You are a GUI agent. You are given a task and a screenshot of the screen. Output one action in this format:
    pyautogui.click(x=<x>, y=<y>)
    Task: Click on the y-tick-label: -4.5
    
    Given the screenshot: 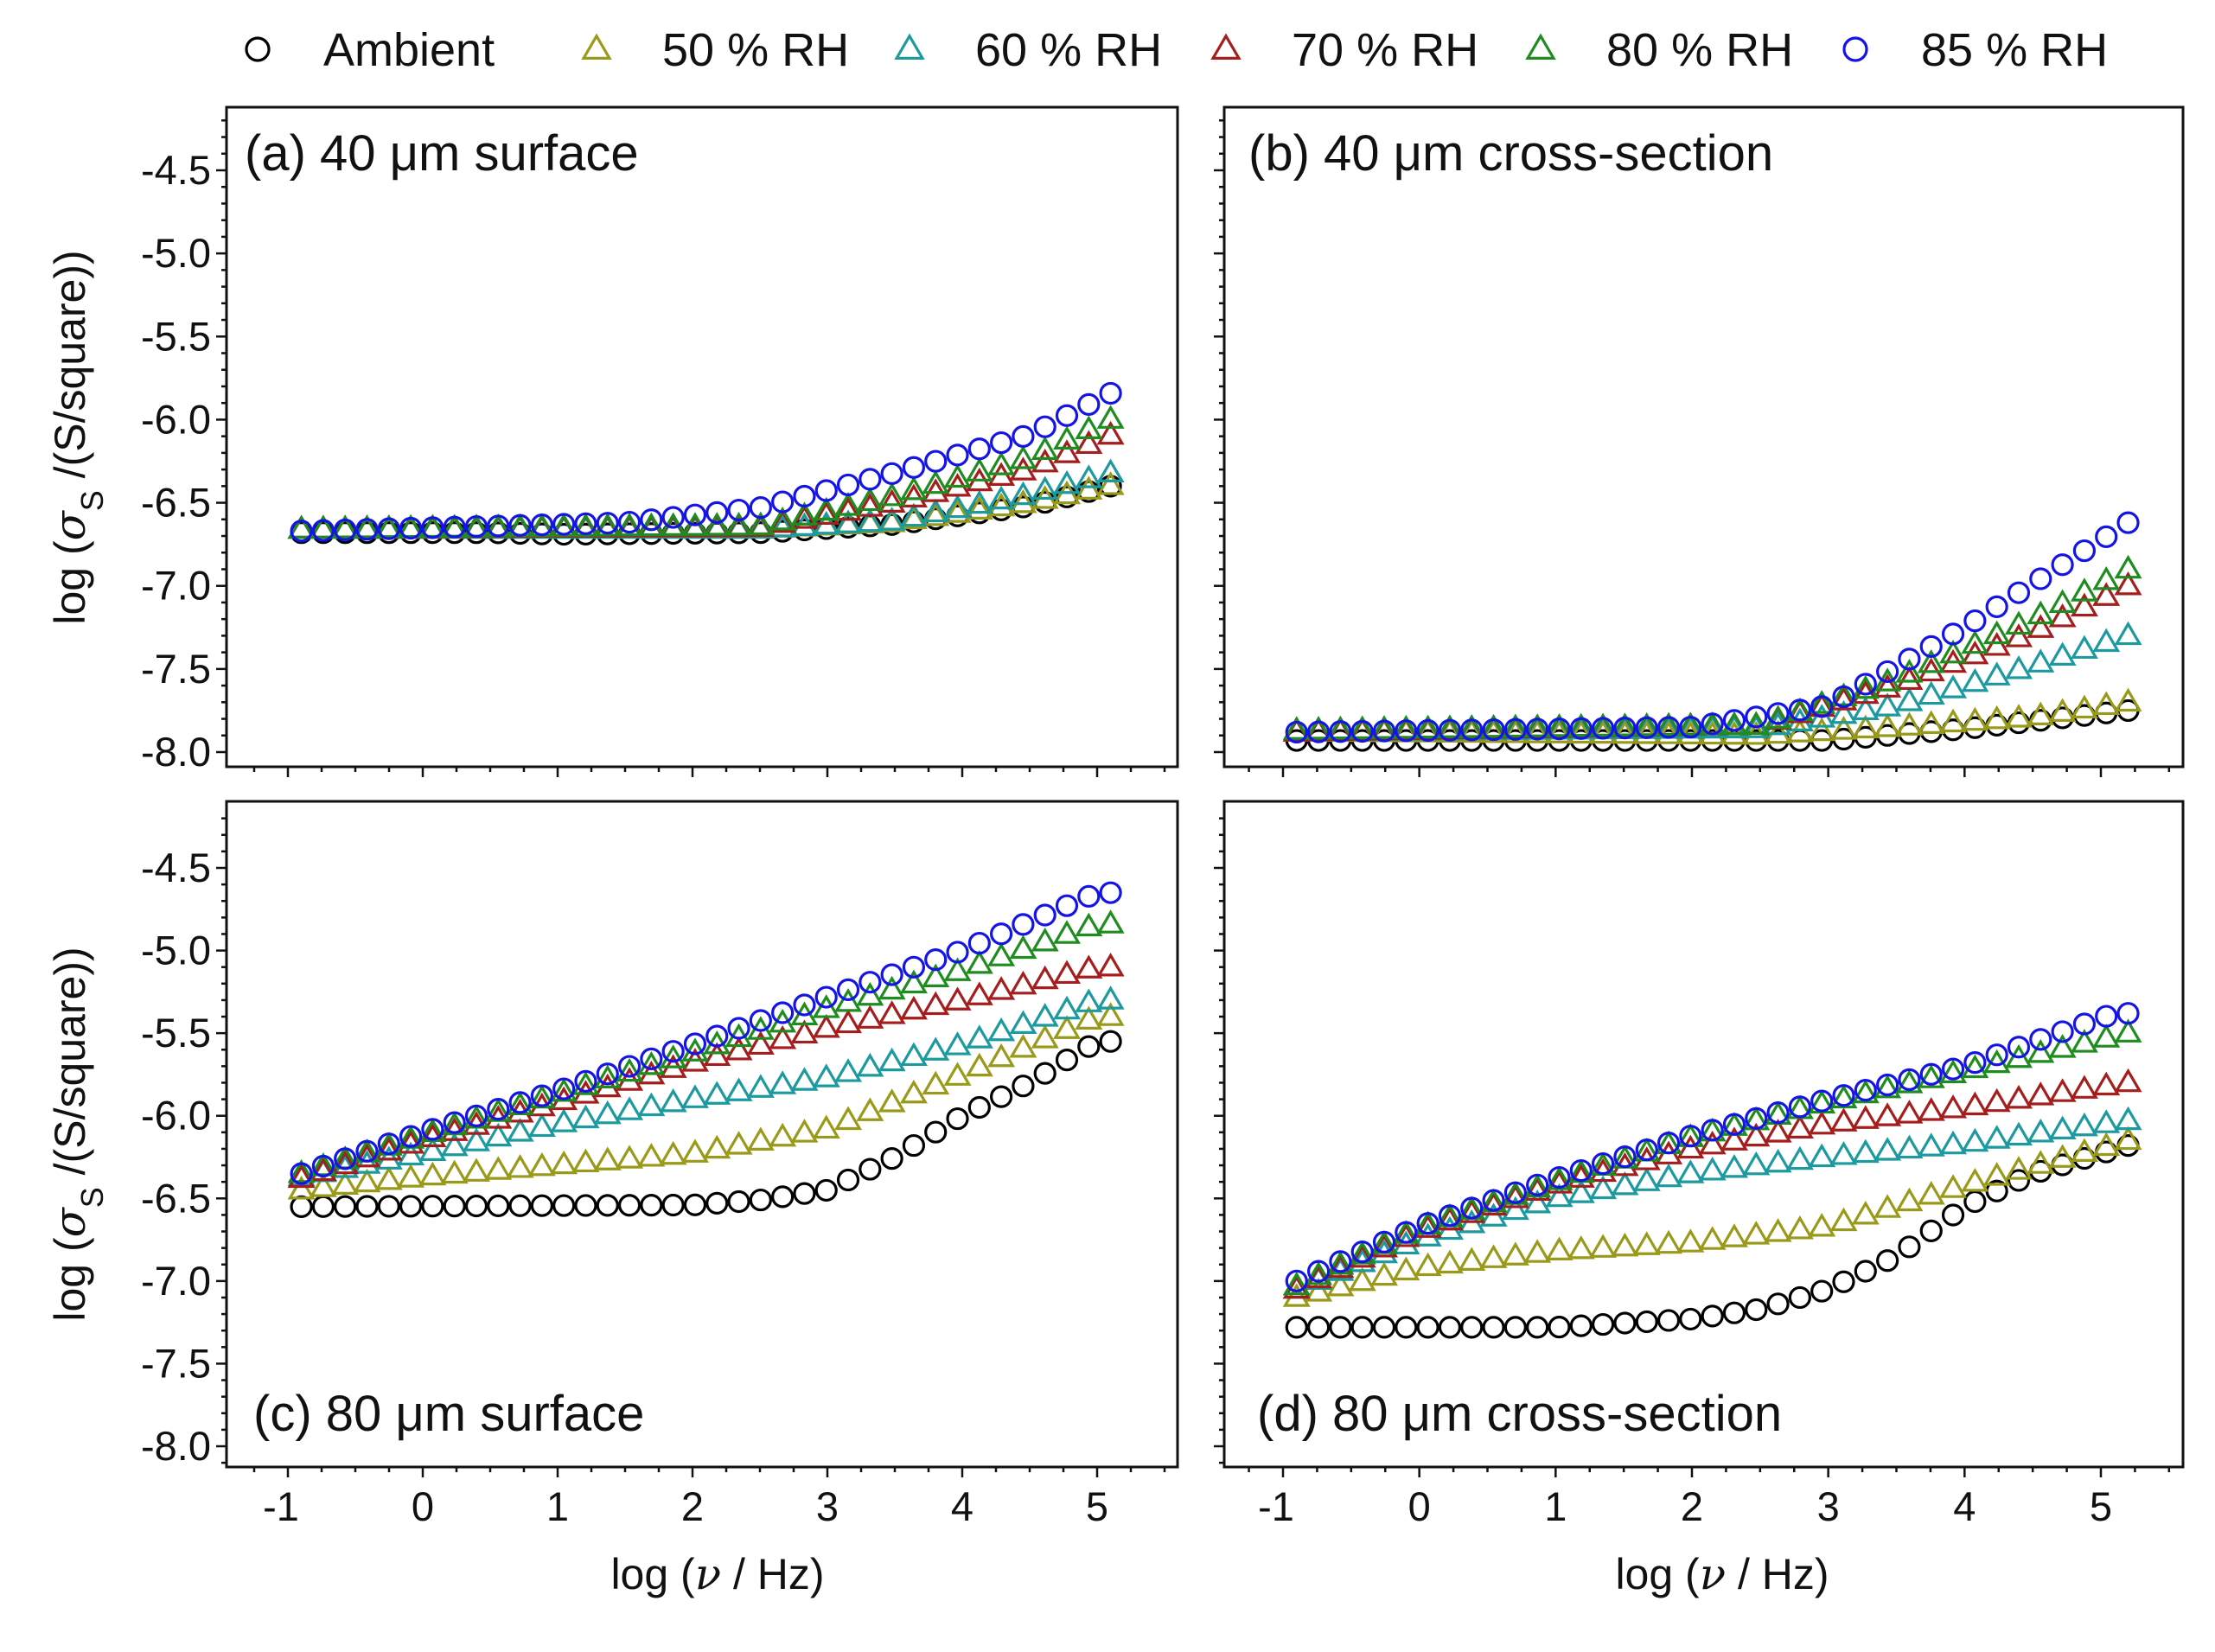 What is the action you would take?
    pyautogui.click(x=176, y=867)
    